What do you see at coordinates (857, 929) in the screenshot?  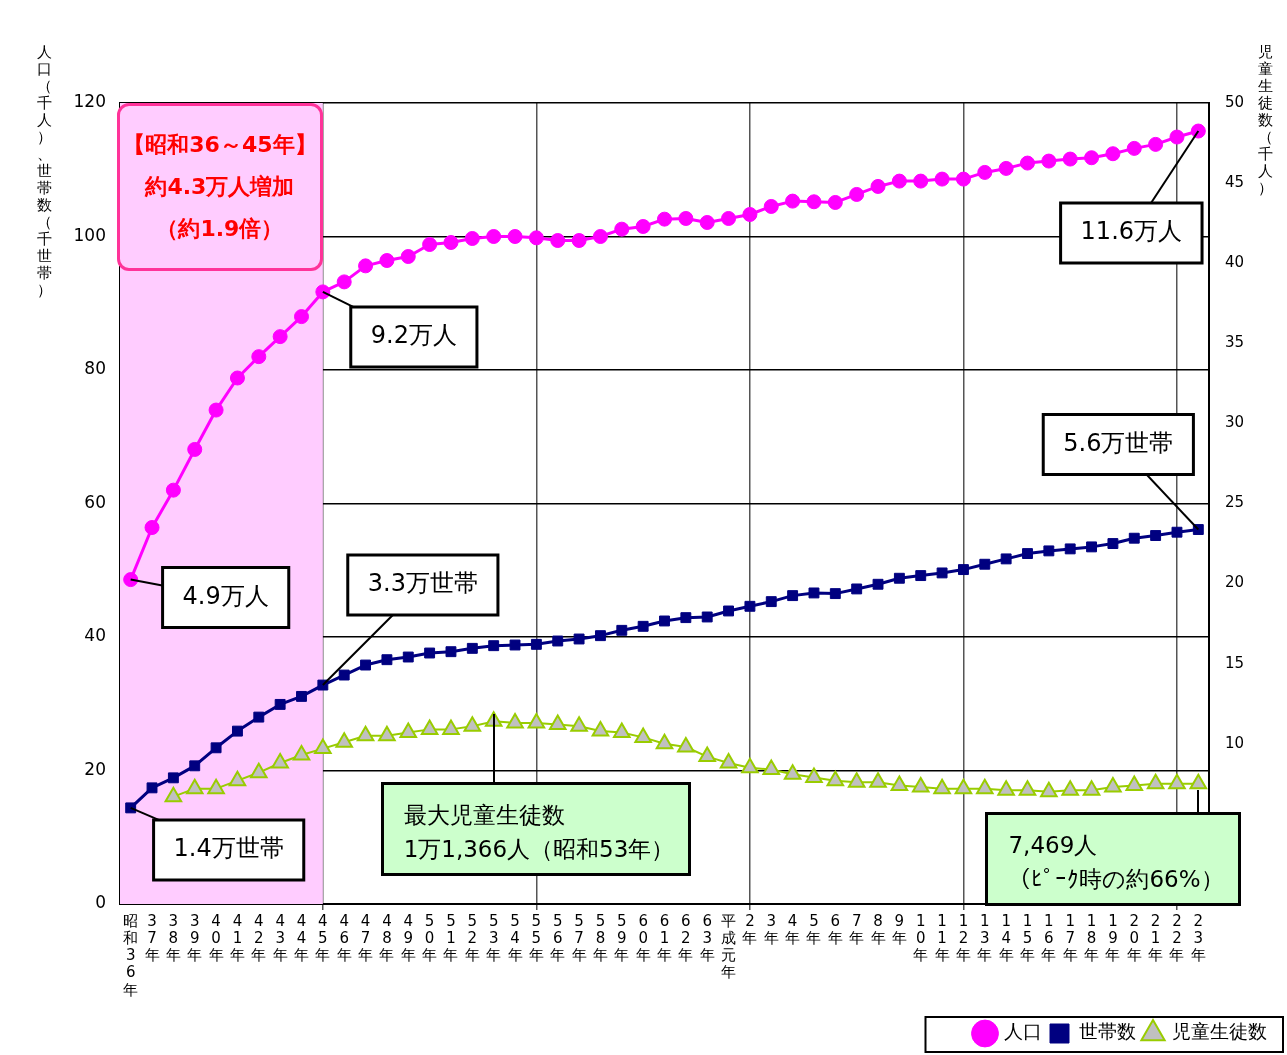 I see `x-tick-label: 7年` at bounding box center [857, 929].